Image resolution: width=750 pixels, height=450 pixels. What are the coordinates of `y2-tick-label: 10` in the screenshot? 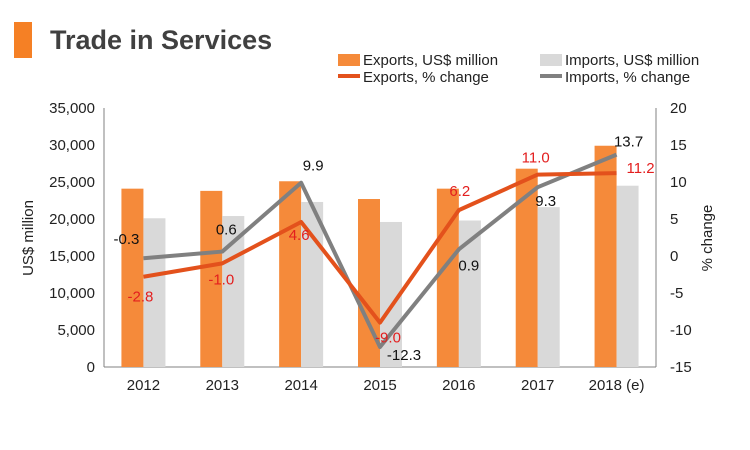 It's located at (678, 182).